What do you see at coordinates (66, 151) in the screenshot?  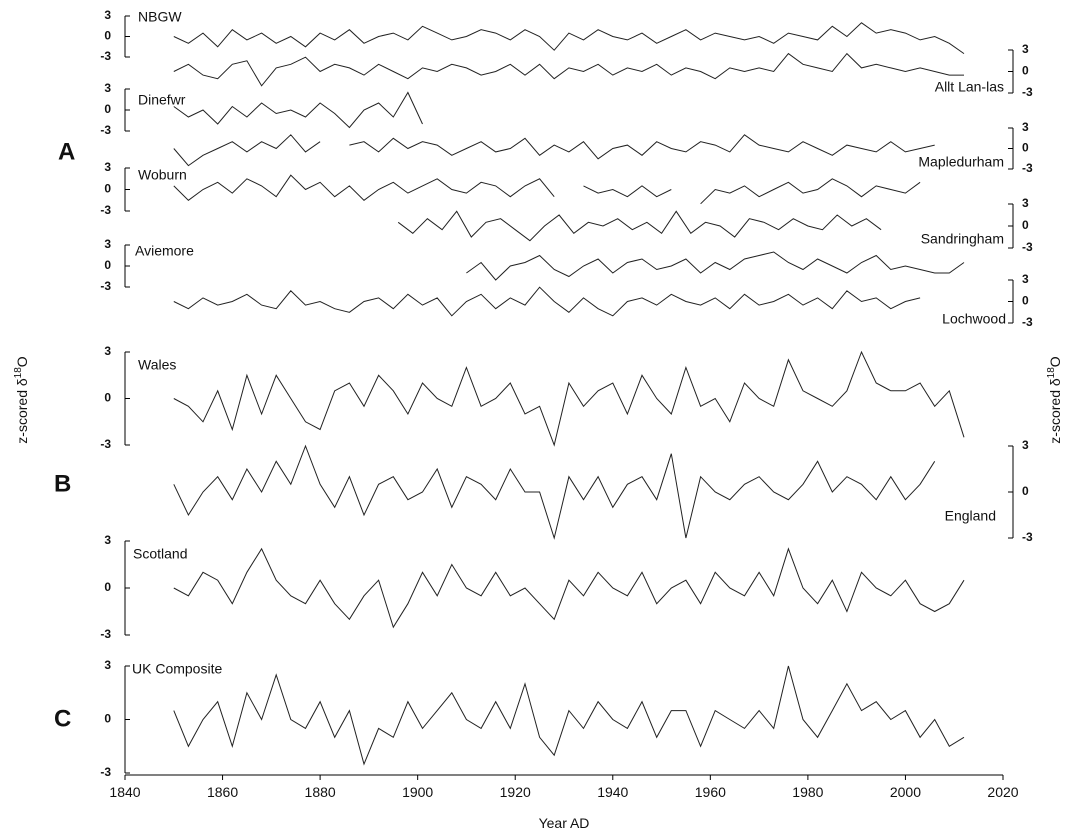 I see `panel-label: A` at bounding box center [66, 151].